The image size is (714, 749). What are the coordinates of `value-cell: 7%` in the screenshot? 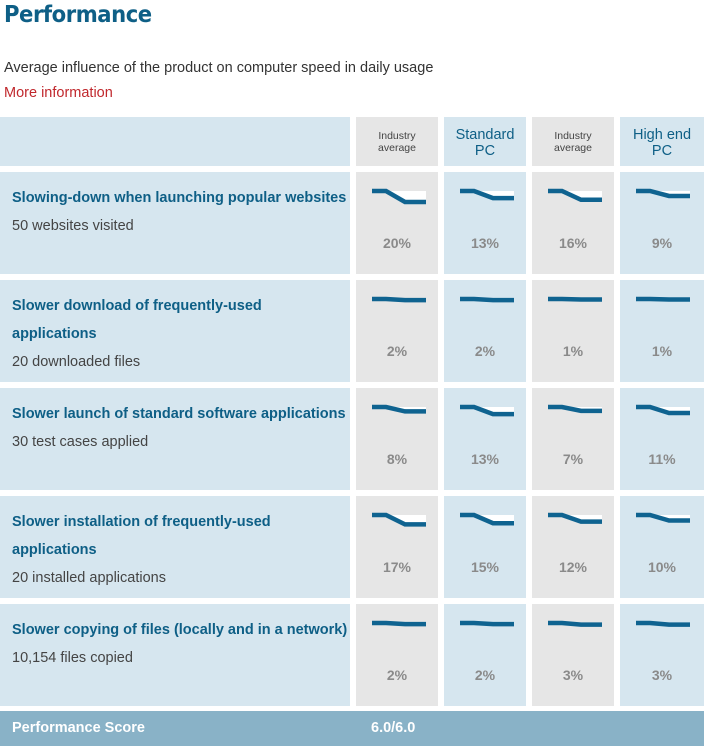 It's located at (573, 439).